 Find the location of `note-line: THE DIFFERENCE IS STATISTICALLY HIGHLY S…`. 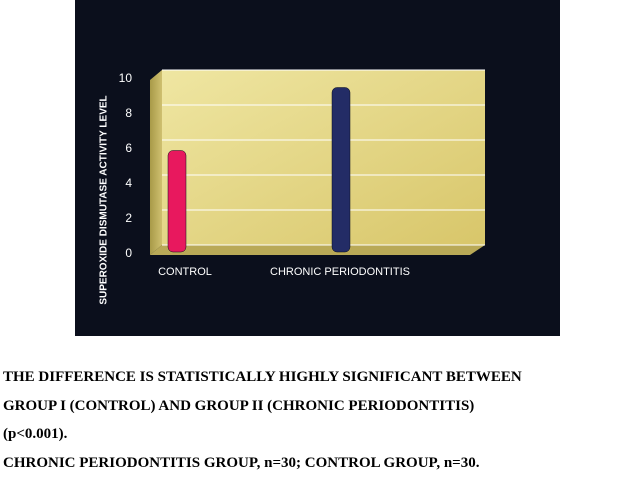

note-line: THE DIFFERENCE IS STATISTICALLY HIGHLY S… is located at coordinates (262, 377).